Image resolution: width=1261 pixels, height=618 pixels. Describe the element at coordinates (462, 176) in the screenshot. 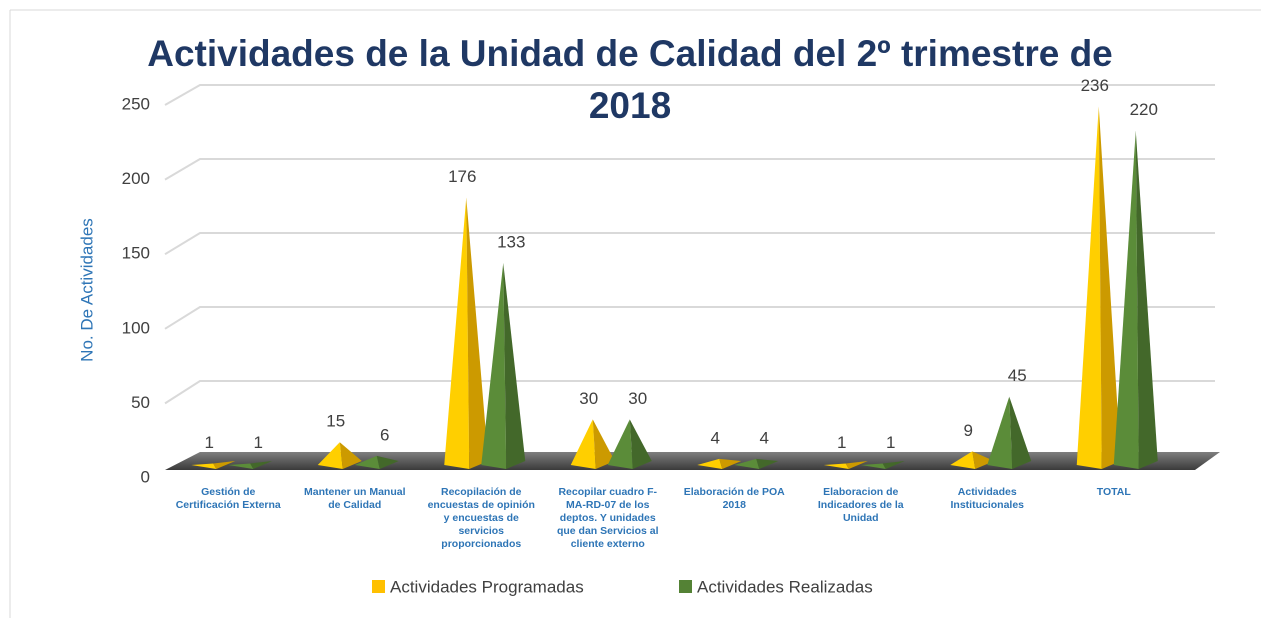

I see `value-label: 176` at that location.